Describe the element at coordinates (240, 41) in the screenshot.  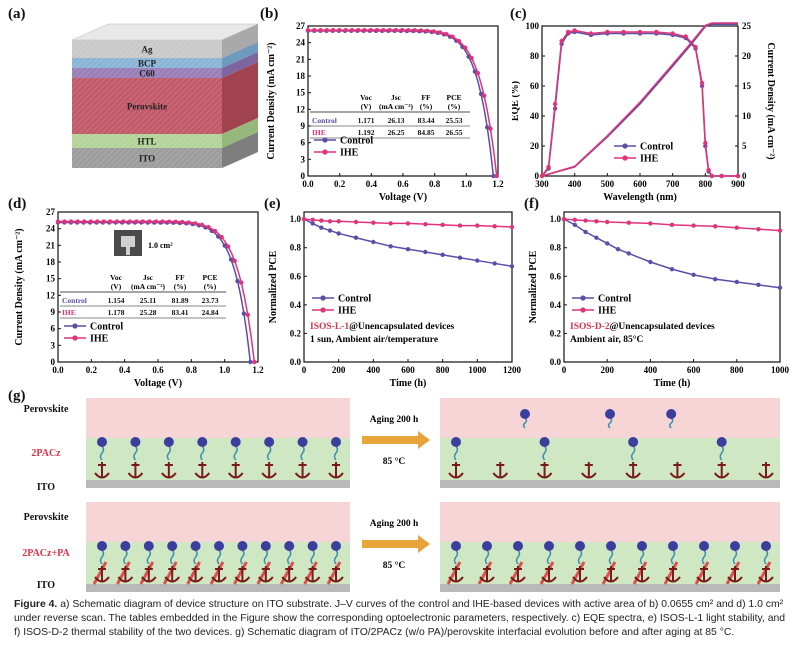
I see `layer-ag-side` at that location.